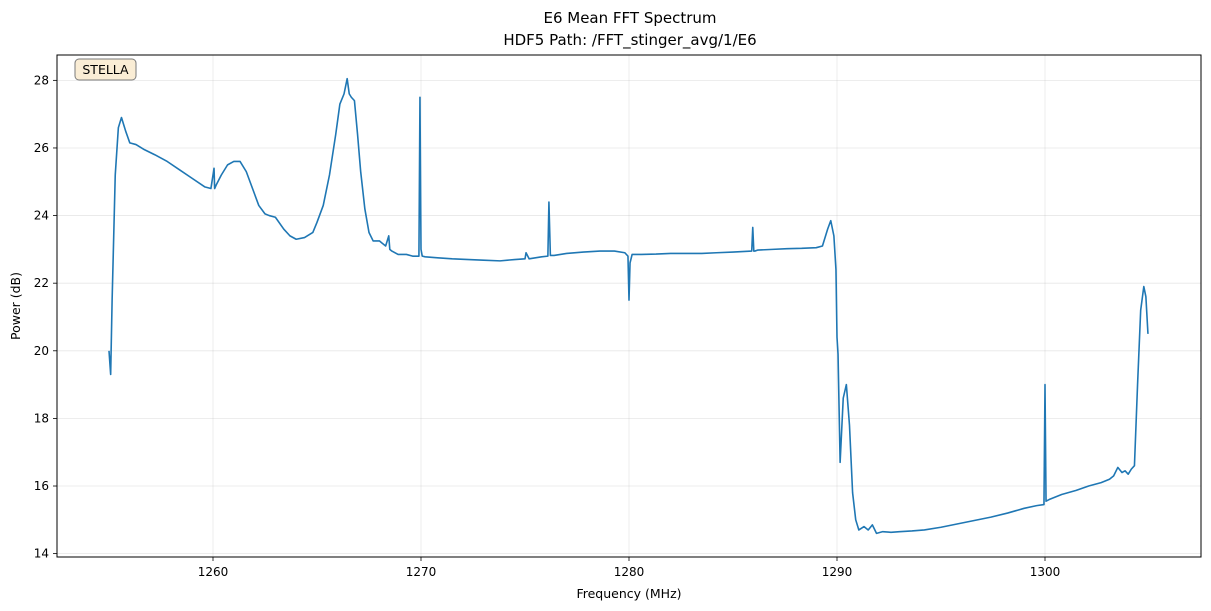  What do you see at coordinates (41, 351) in the screenshot?
I see `y-tick-label: 20` at bounding box center [41, 351].